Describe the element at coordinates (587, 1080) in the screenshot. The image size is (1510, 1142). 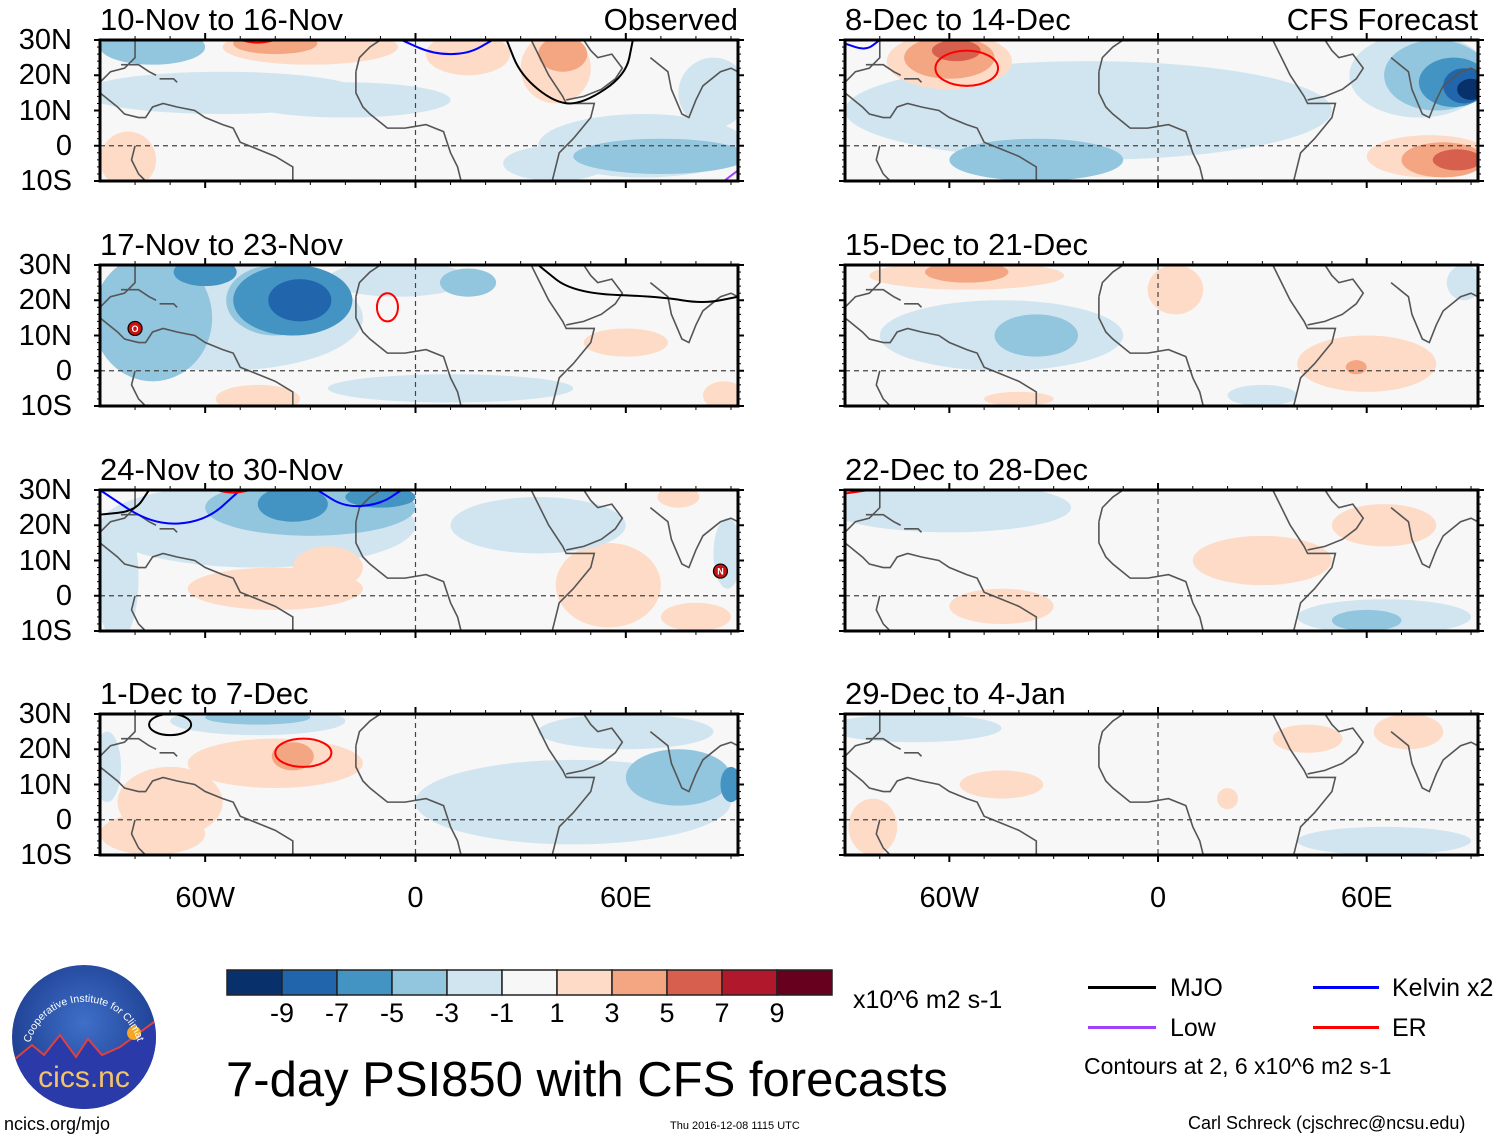
I see `main-title: 7-day PSI850 with CFS forecasts` at that location.